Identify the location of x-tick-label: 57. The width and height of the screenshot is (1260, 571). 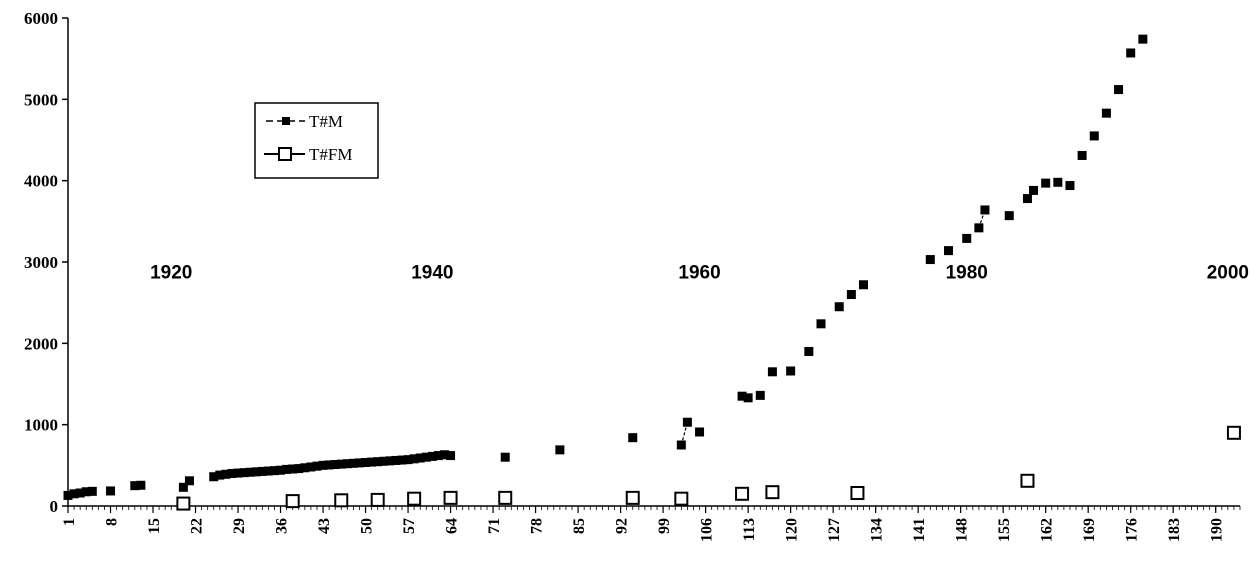
(409, 526).